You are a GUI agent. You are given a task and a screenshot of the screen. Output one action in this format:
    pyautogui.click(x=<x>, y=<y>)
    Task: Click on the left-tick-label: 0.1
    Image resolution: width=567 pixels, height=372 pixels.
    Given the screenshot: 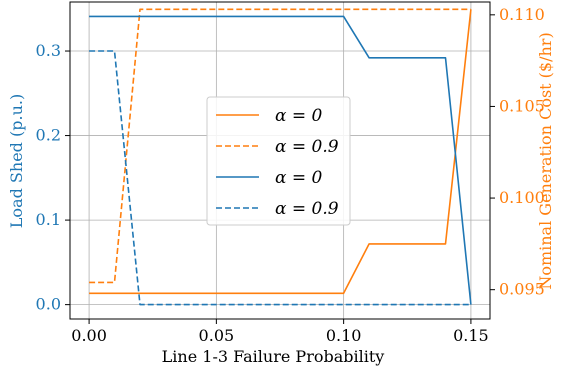 What is the action you would take?
    pyautogui.click(x=48, y=219)
    